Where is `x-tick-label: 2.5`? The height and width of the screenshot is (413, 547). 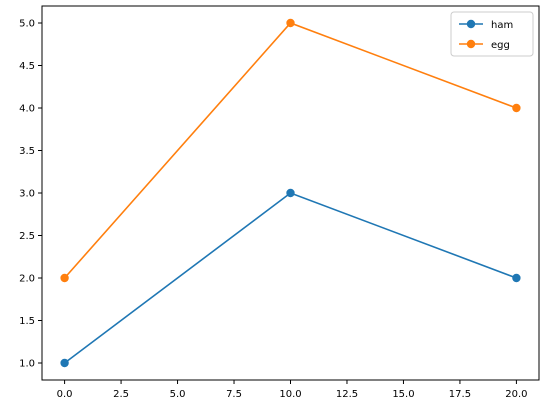
x-tick-label: 2.5 is located at coordinates (121, 394).